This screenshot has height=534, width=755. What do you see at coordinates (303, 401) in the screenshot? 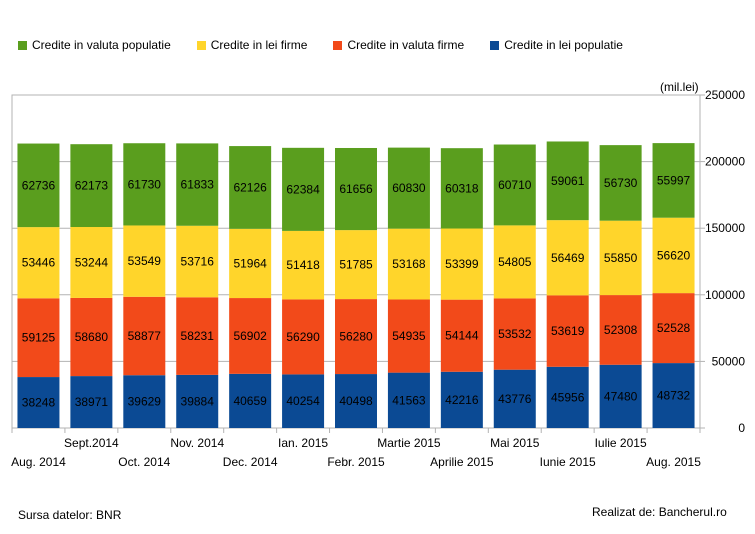
I see `data-label: 40254` at bounding box center [303, 401].